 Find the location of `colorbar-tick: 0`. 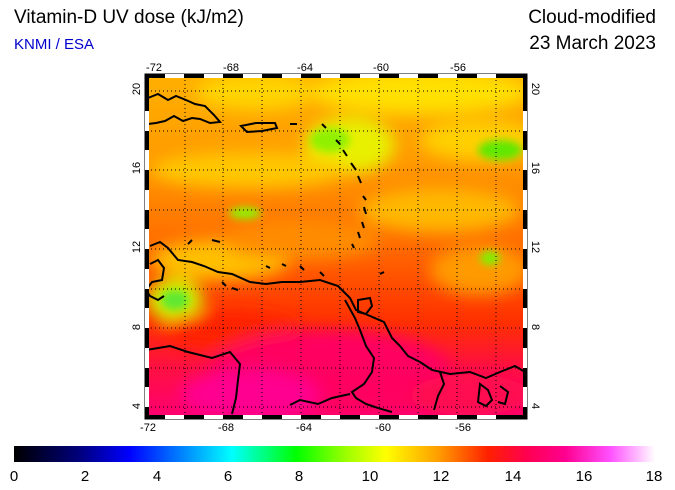

colorbar-tick: 0 is located at coordinates (14, 476).